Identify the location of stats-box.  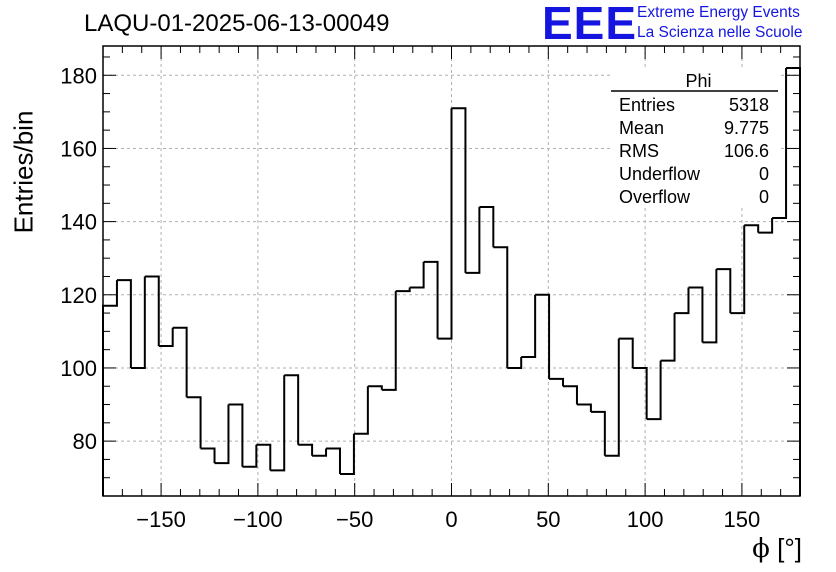
(694, 139).